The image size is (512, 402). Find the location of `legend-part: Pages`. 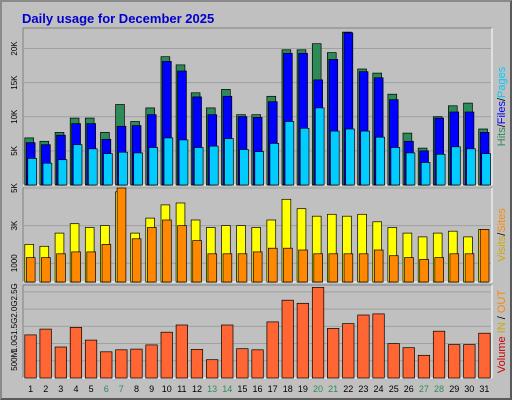

legend-part: Pages is located at coordinates (502, 82).